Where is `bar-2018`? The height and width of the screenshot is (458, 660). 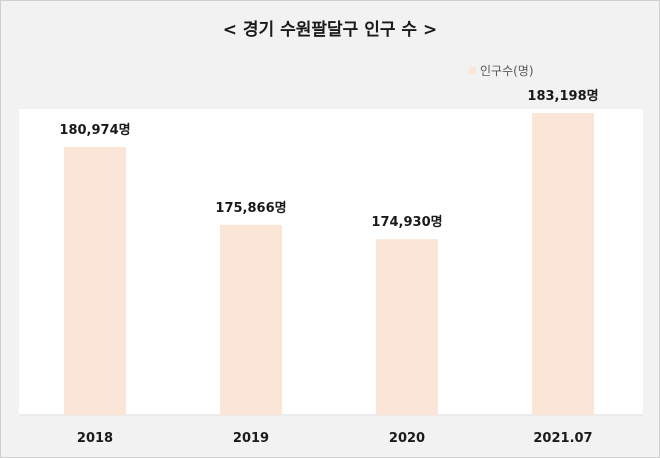 bar-2018 is located at coordinates (95, 280).